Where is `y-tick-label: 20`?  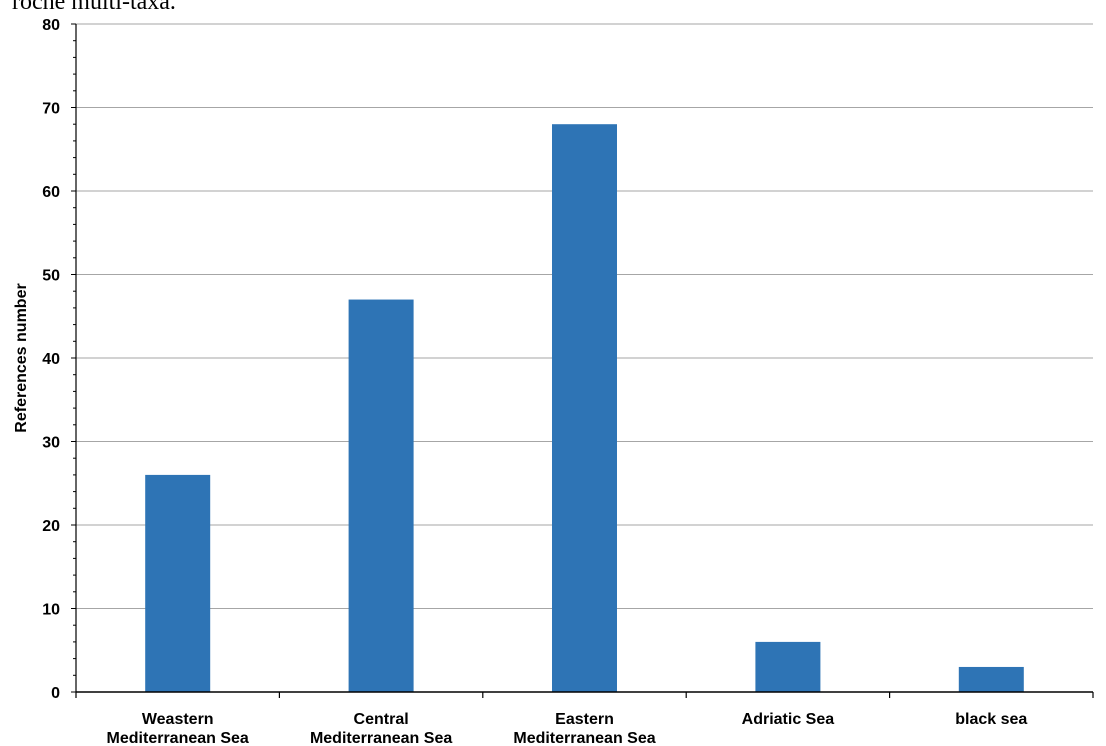
y-tick-label: 20 is located at coordinates (51, 526).